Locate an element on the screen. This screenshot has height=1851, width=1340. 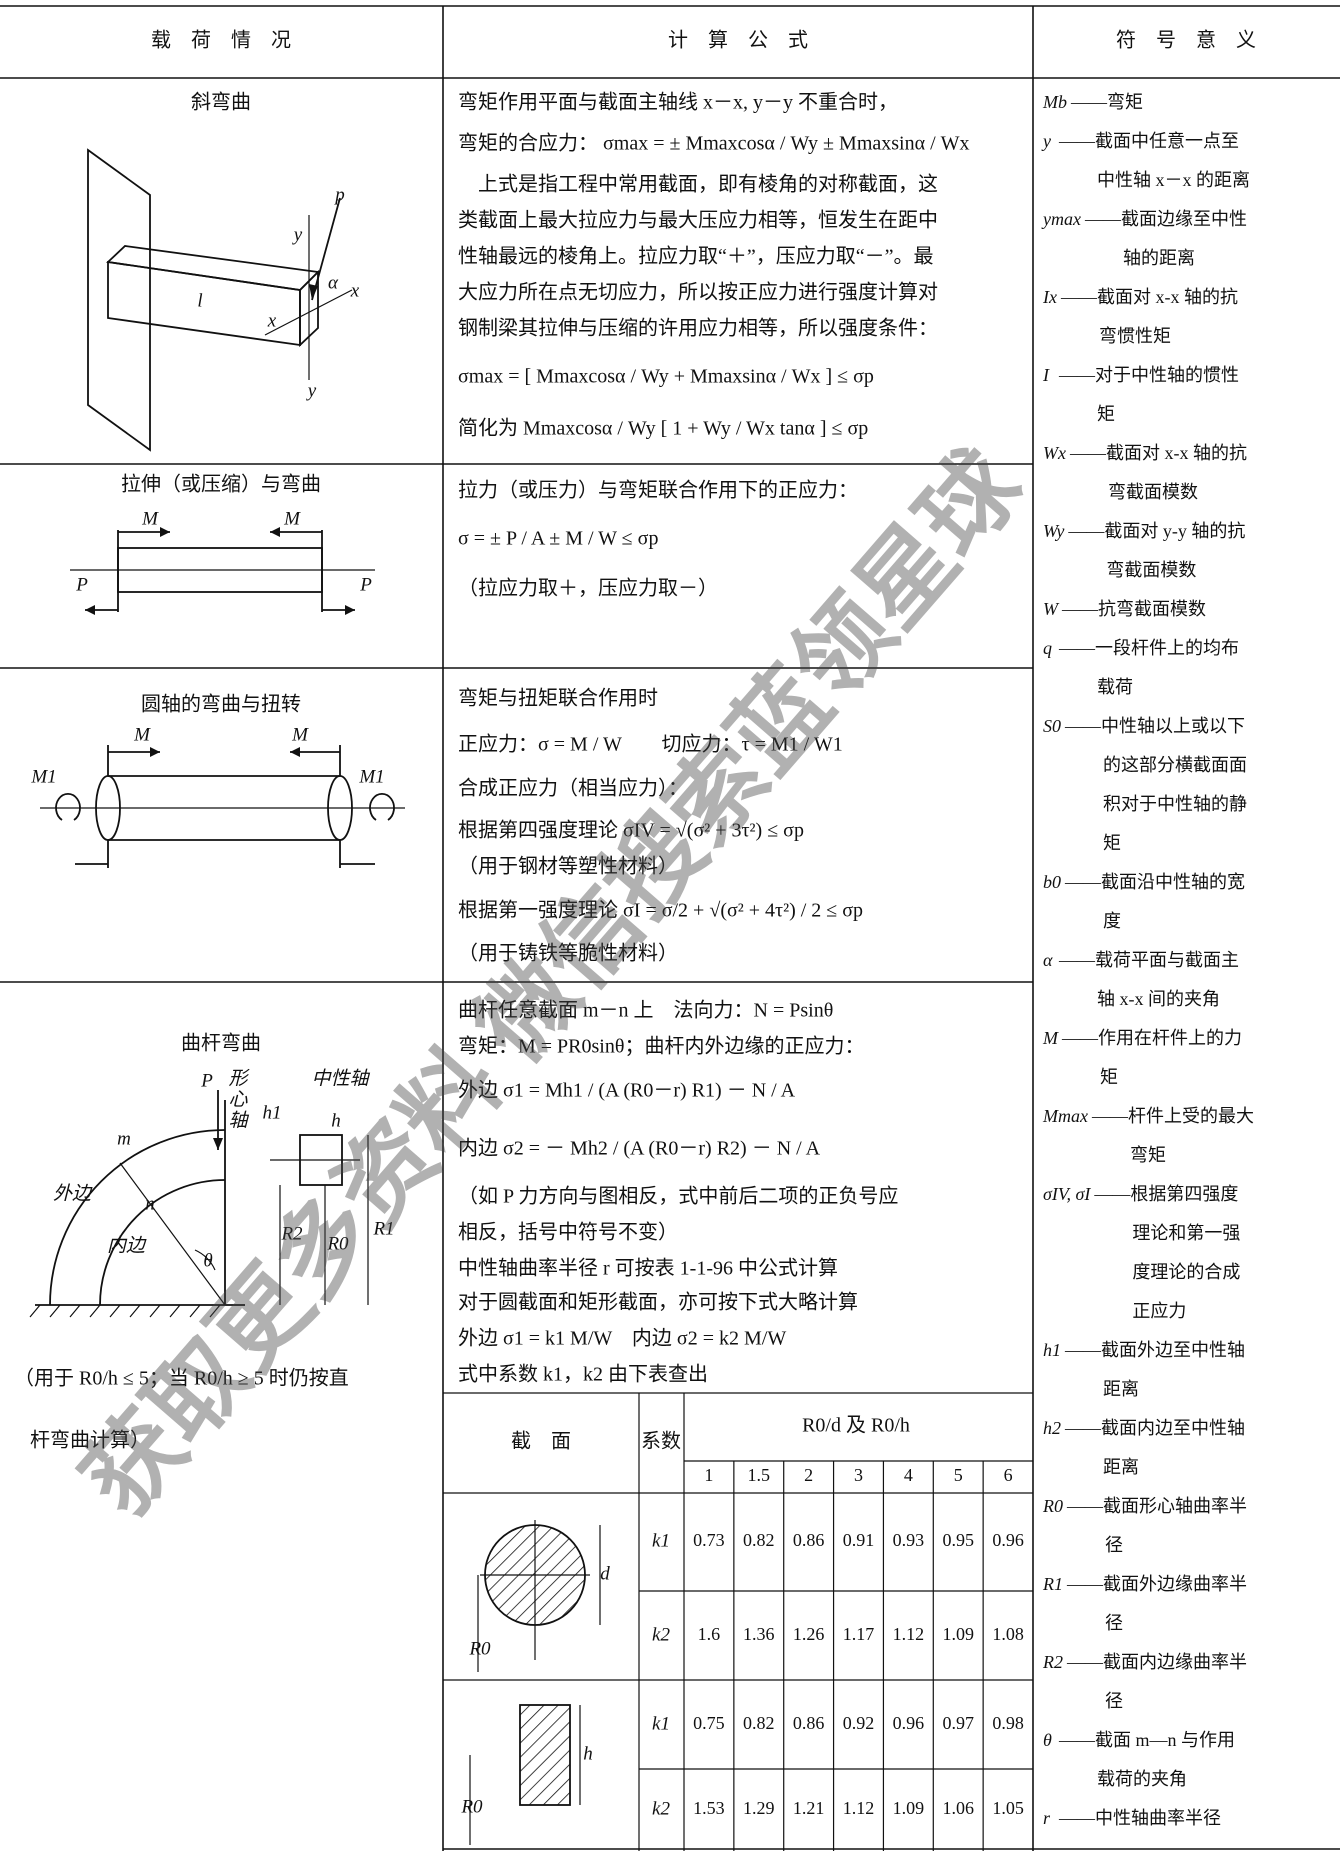
coefficient-value: 1.09 is located at coordinates (958, 1634).